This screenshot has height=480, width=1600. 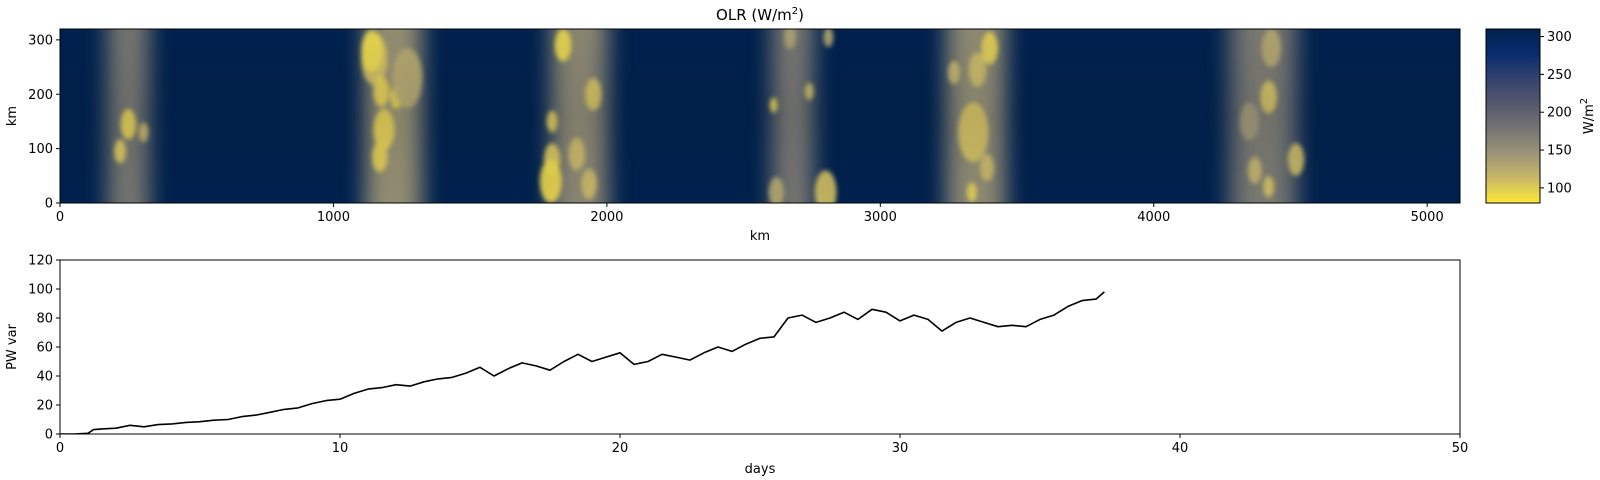 I want to click on olr-title: OLR (W/m2), so click(x=760, y=15).